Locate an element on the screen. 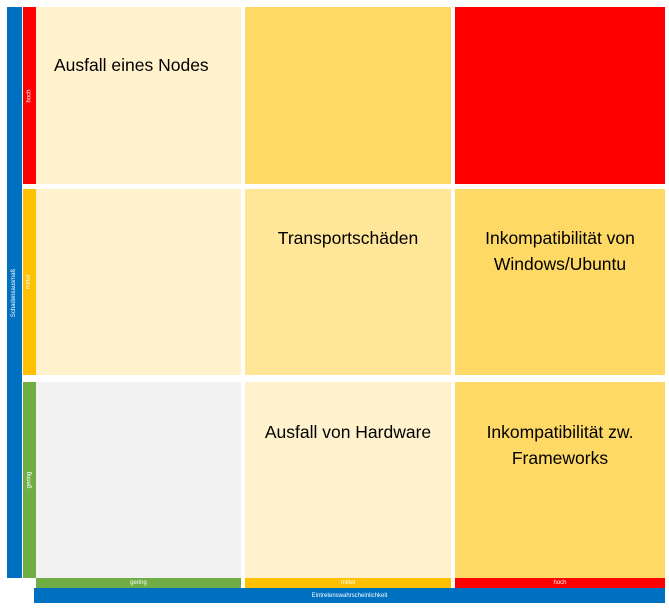  col-band-mittel: mittel is located at coordinates (348, 583).